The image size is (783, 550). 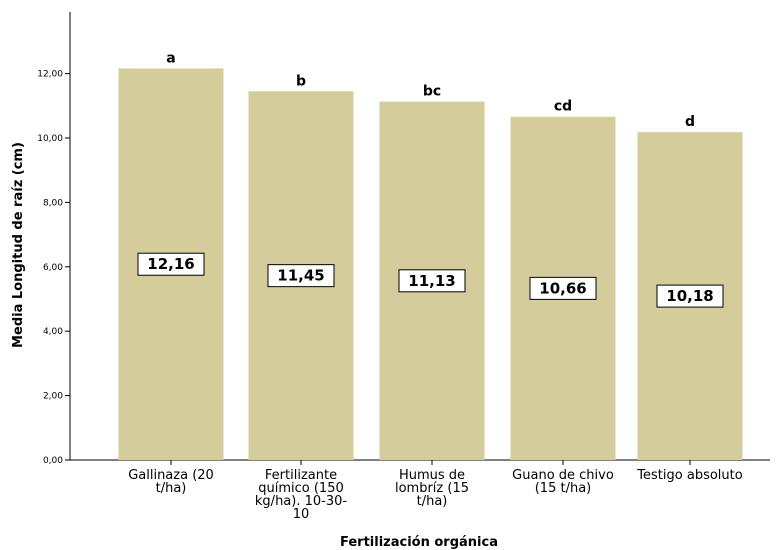 I want to click on significance-letter: cd, so click(x=563, y=107).